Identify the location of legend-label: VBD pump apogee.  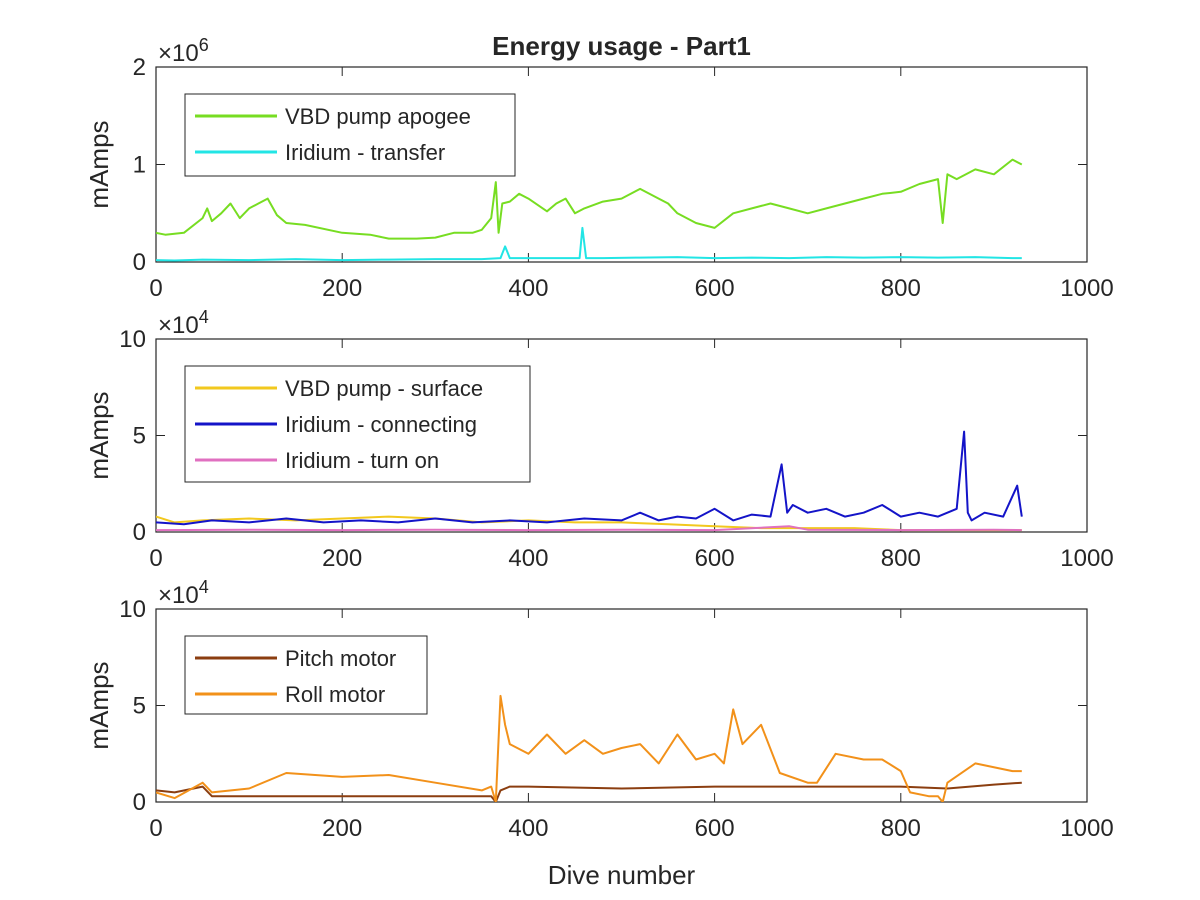
(378, 116).